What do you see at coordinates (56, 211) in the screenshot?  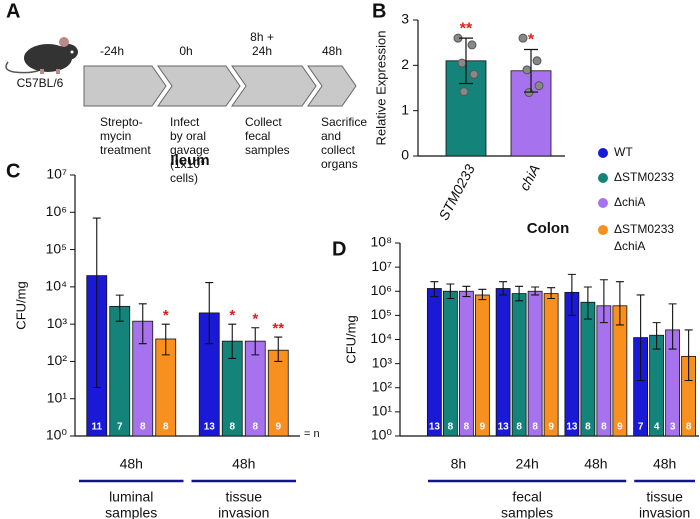 I see `y-tick-label: 10⁶` at bounding box center [56, 211].